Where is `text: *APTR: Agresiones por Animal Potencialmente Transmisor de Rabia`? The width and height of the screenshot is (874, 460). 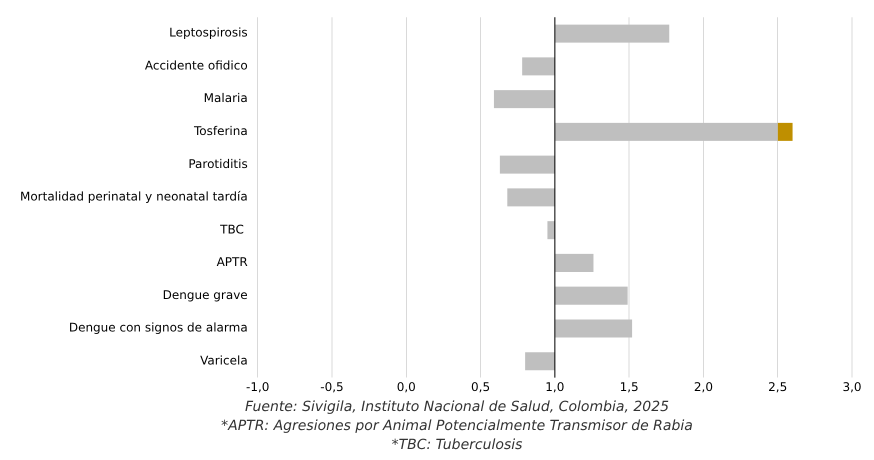 text: *APTR: Agresiones por Animal Potencialmente Transmisor de Rabia is located at coordinates (457, 426).